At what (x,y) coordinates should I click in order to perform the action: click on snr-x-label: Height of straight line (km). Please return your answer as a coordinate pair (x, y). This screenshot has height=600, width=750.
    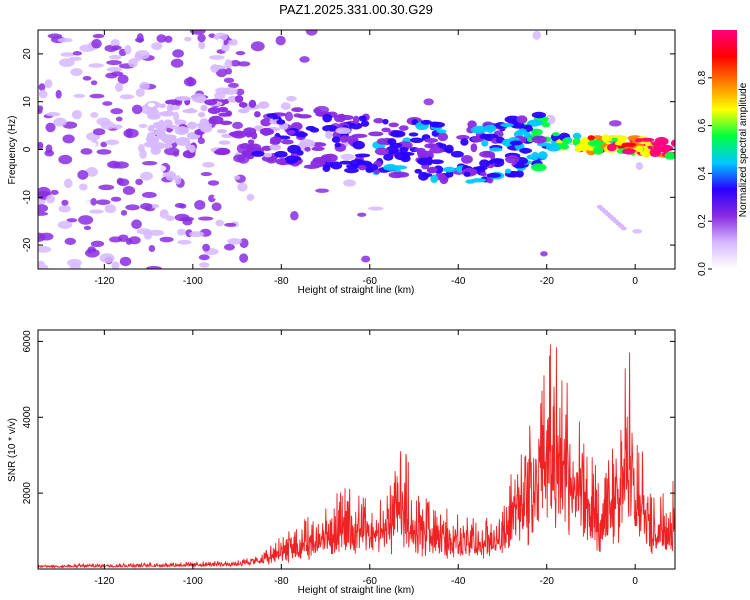
    Looking at the image, I should click on (356, 590).